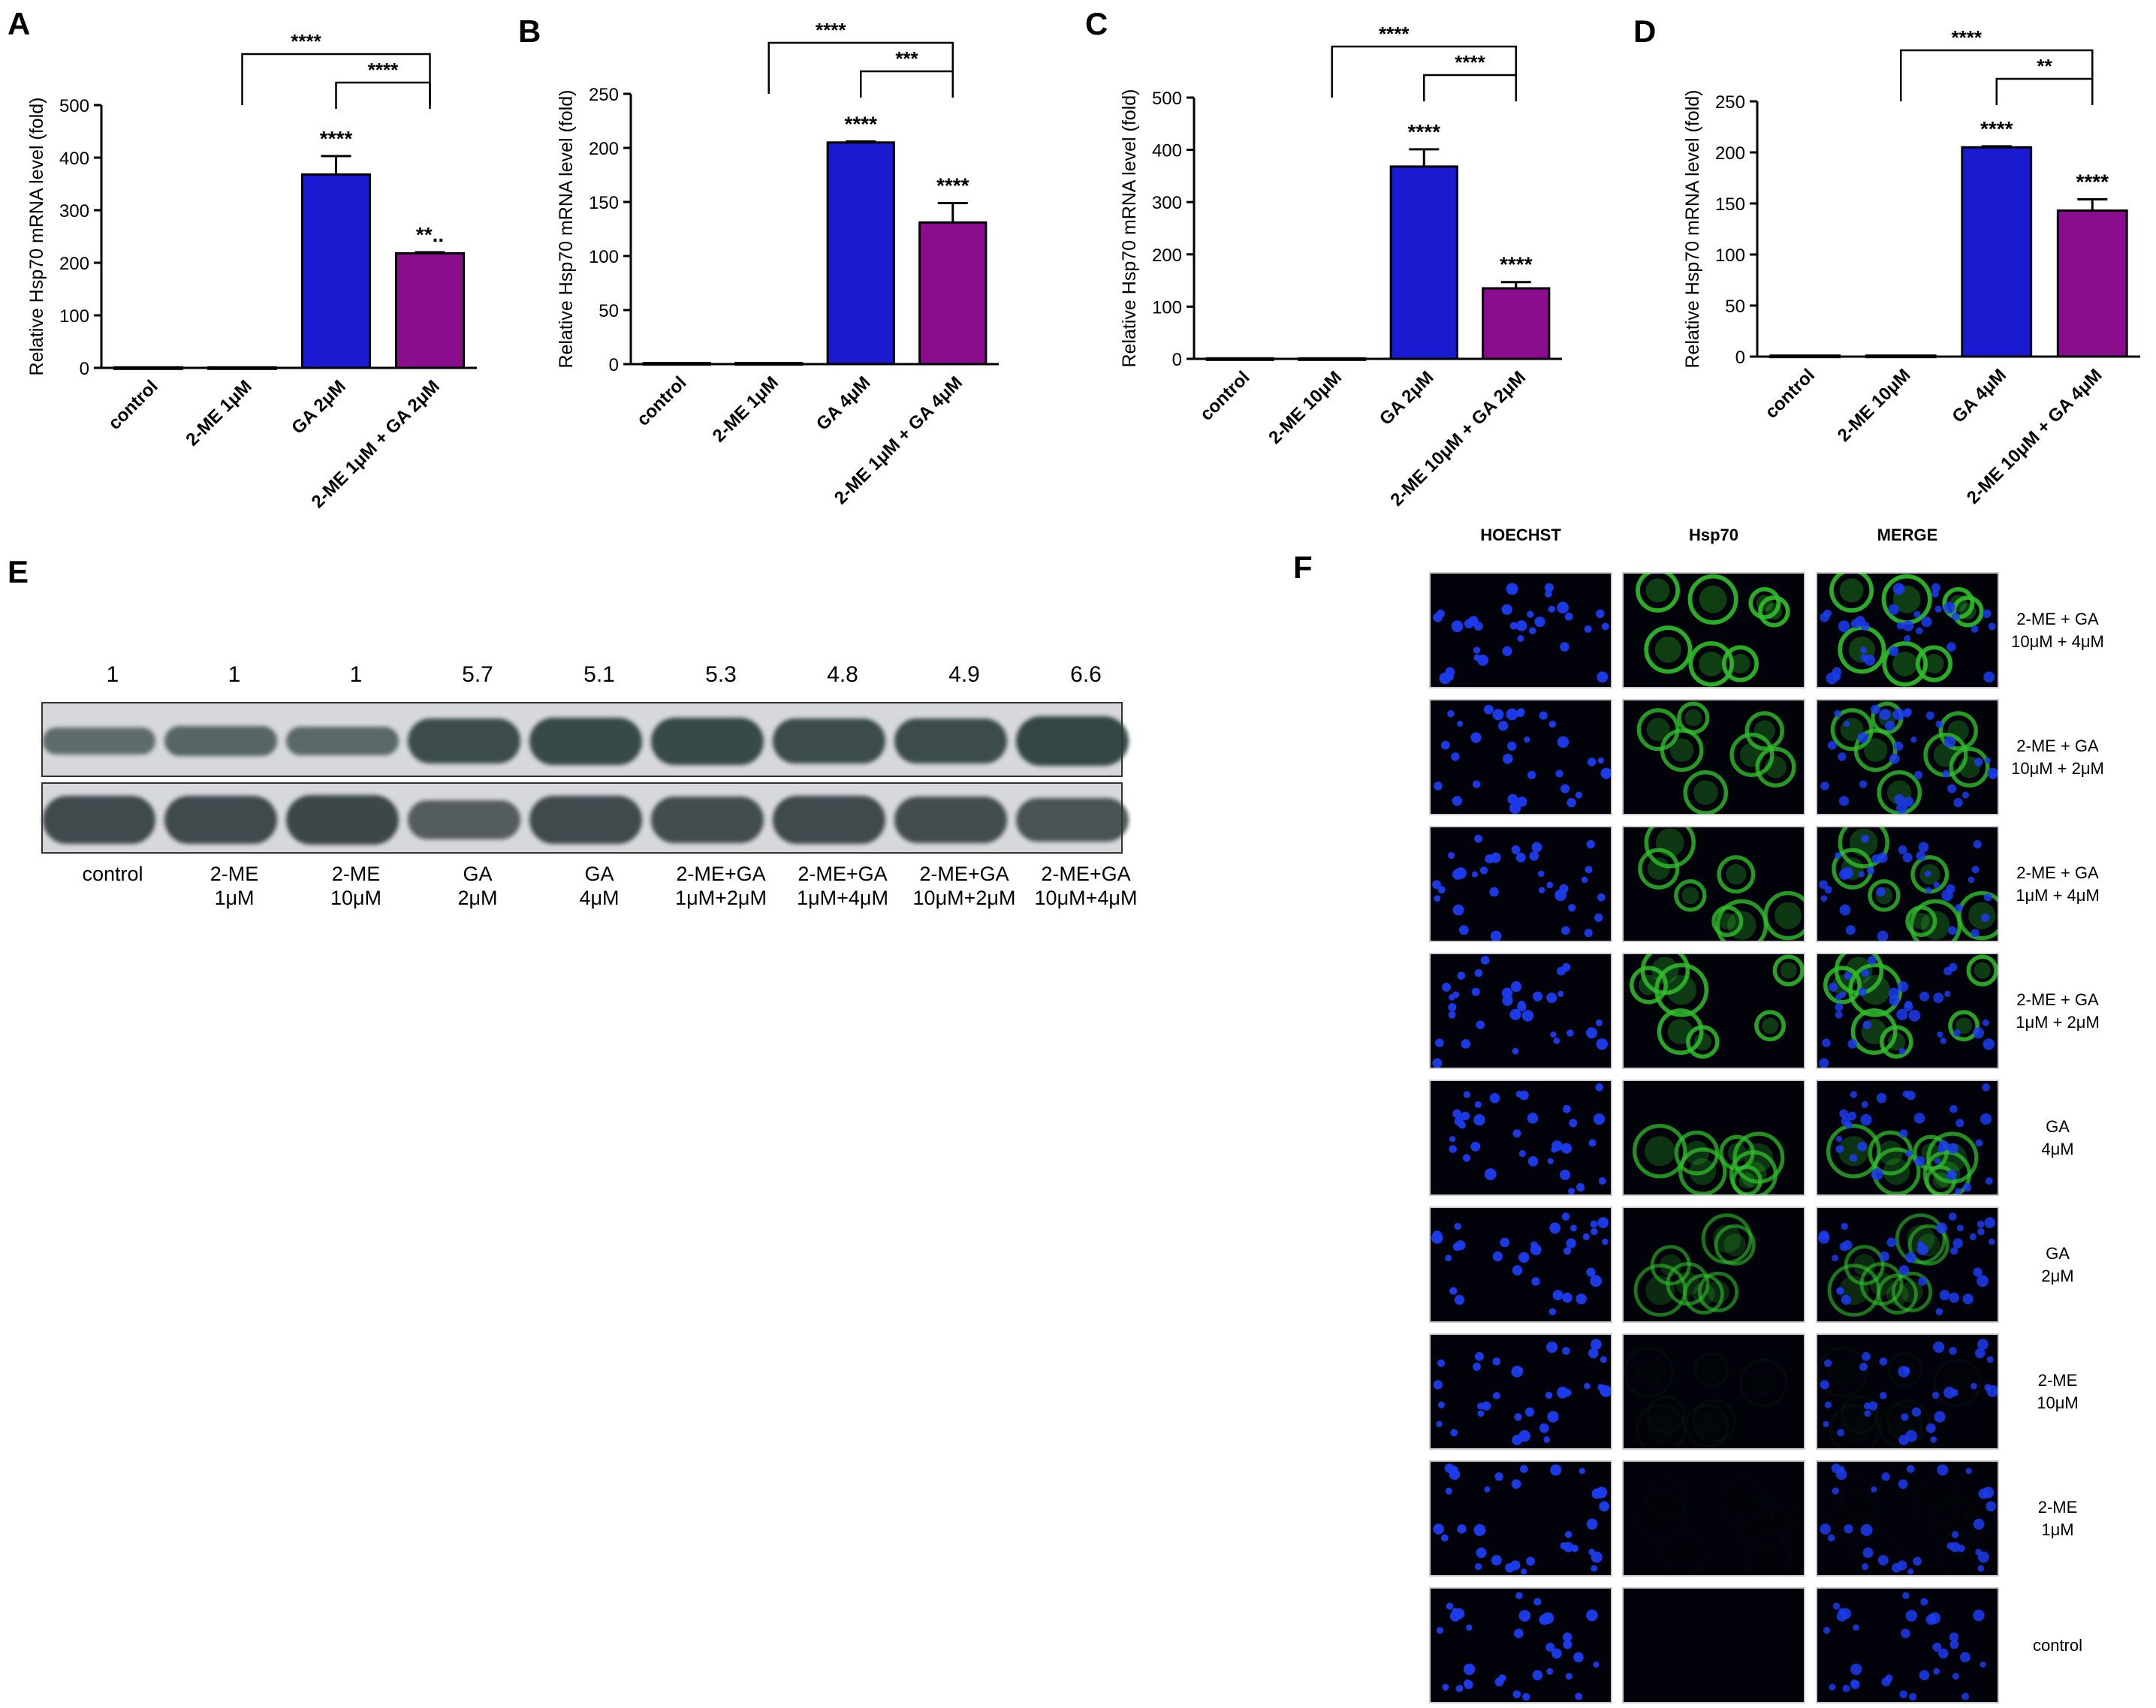 This screenshot has width=2156, height=1708. What do you see at coordinates (614, 365) in the screenshot?
I see `y-tick-label: 0` at bounding box center [614, 365].